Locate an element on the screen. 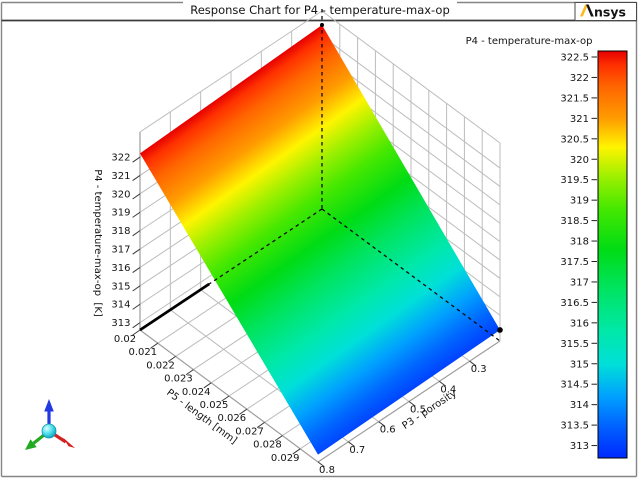  z-tick-label: 313 is located at coordinates (120, 323).